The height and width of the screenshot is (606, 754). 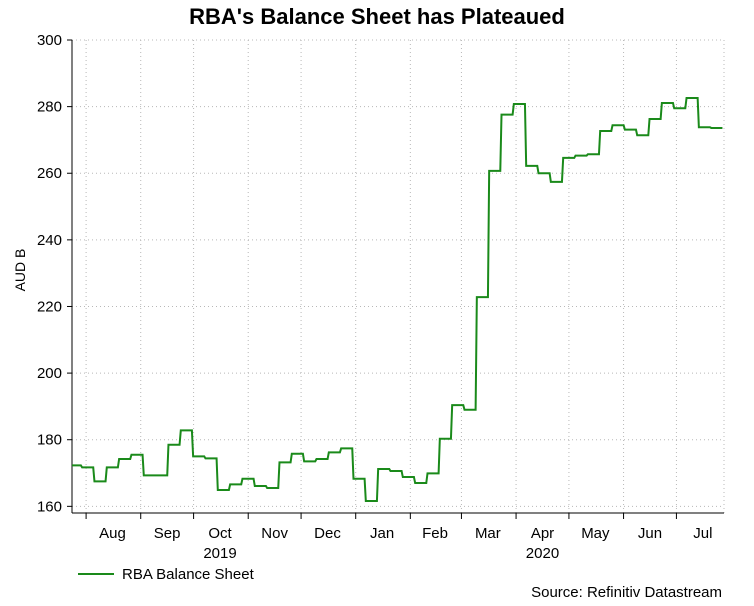 I want to click on legend-label: RBA Balance Sheet, so click(x=188, y=574).